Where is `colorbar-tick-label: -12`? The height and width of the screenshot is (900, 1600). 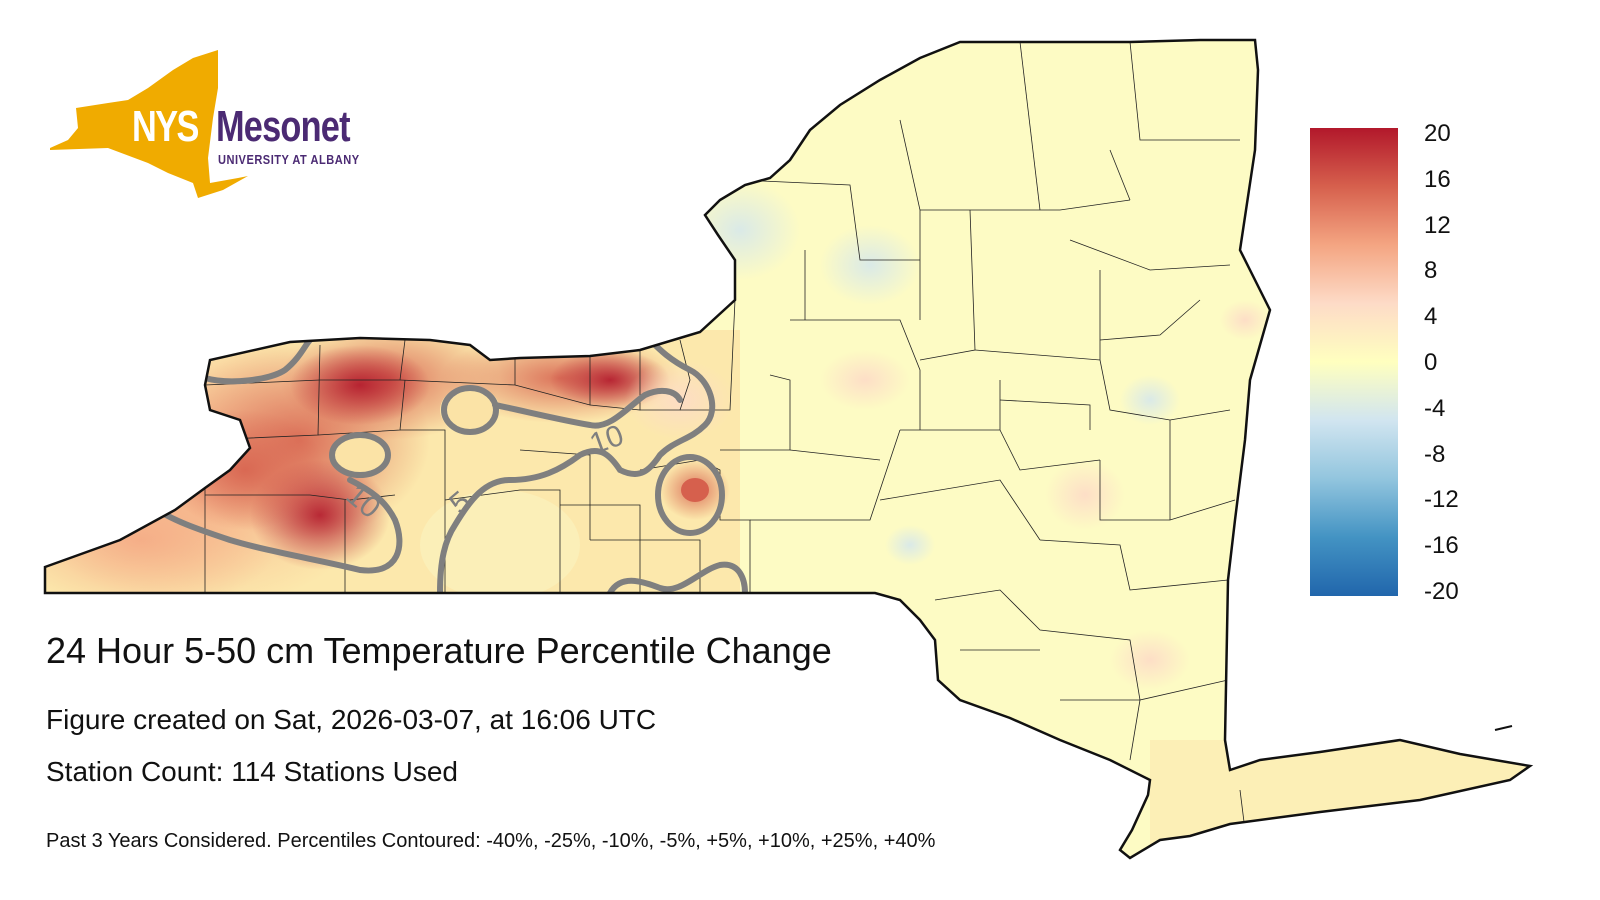 colorbar-tick-label: -12 is located at coordinates (1441, 500).